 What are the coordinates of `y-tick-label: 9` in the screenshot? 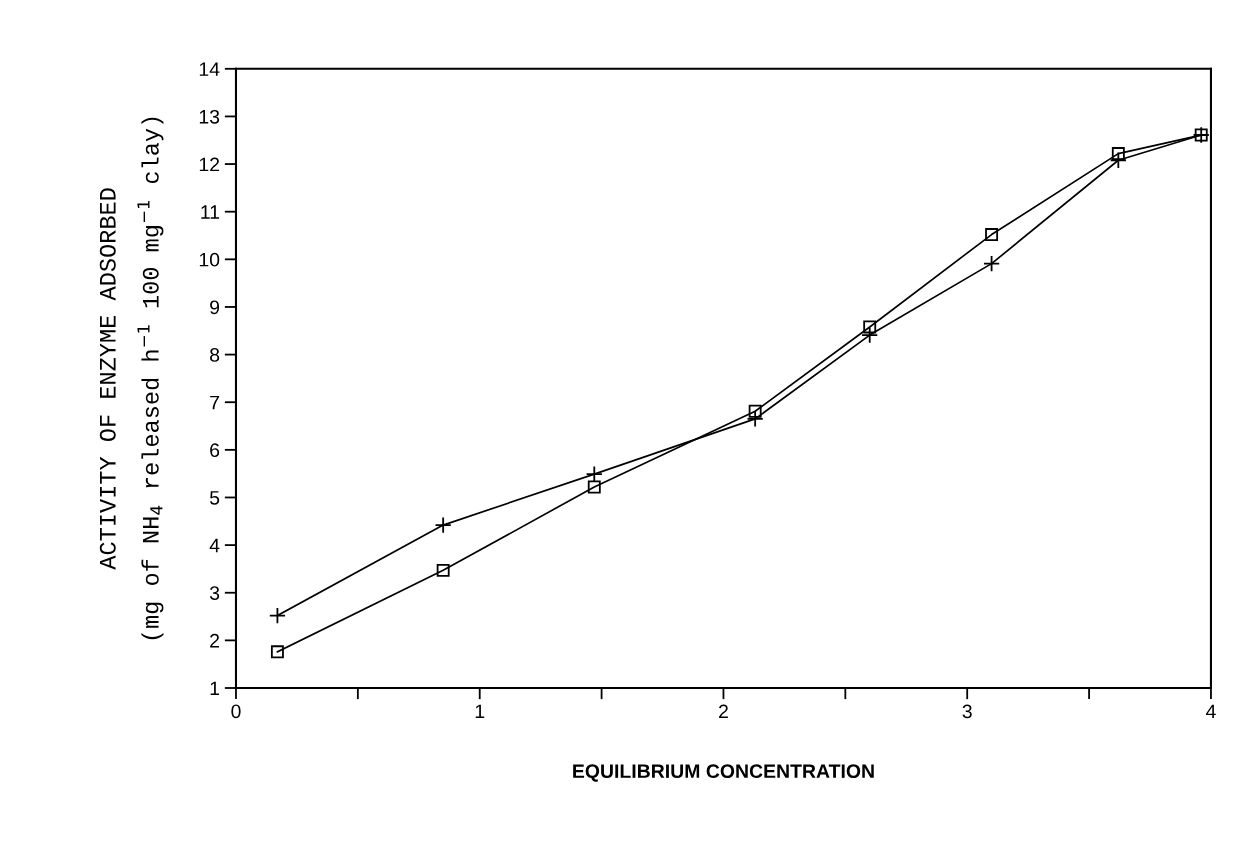 It's located at (215, 307).